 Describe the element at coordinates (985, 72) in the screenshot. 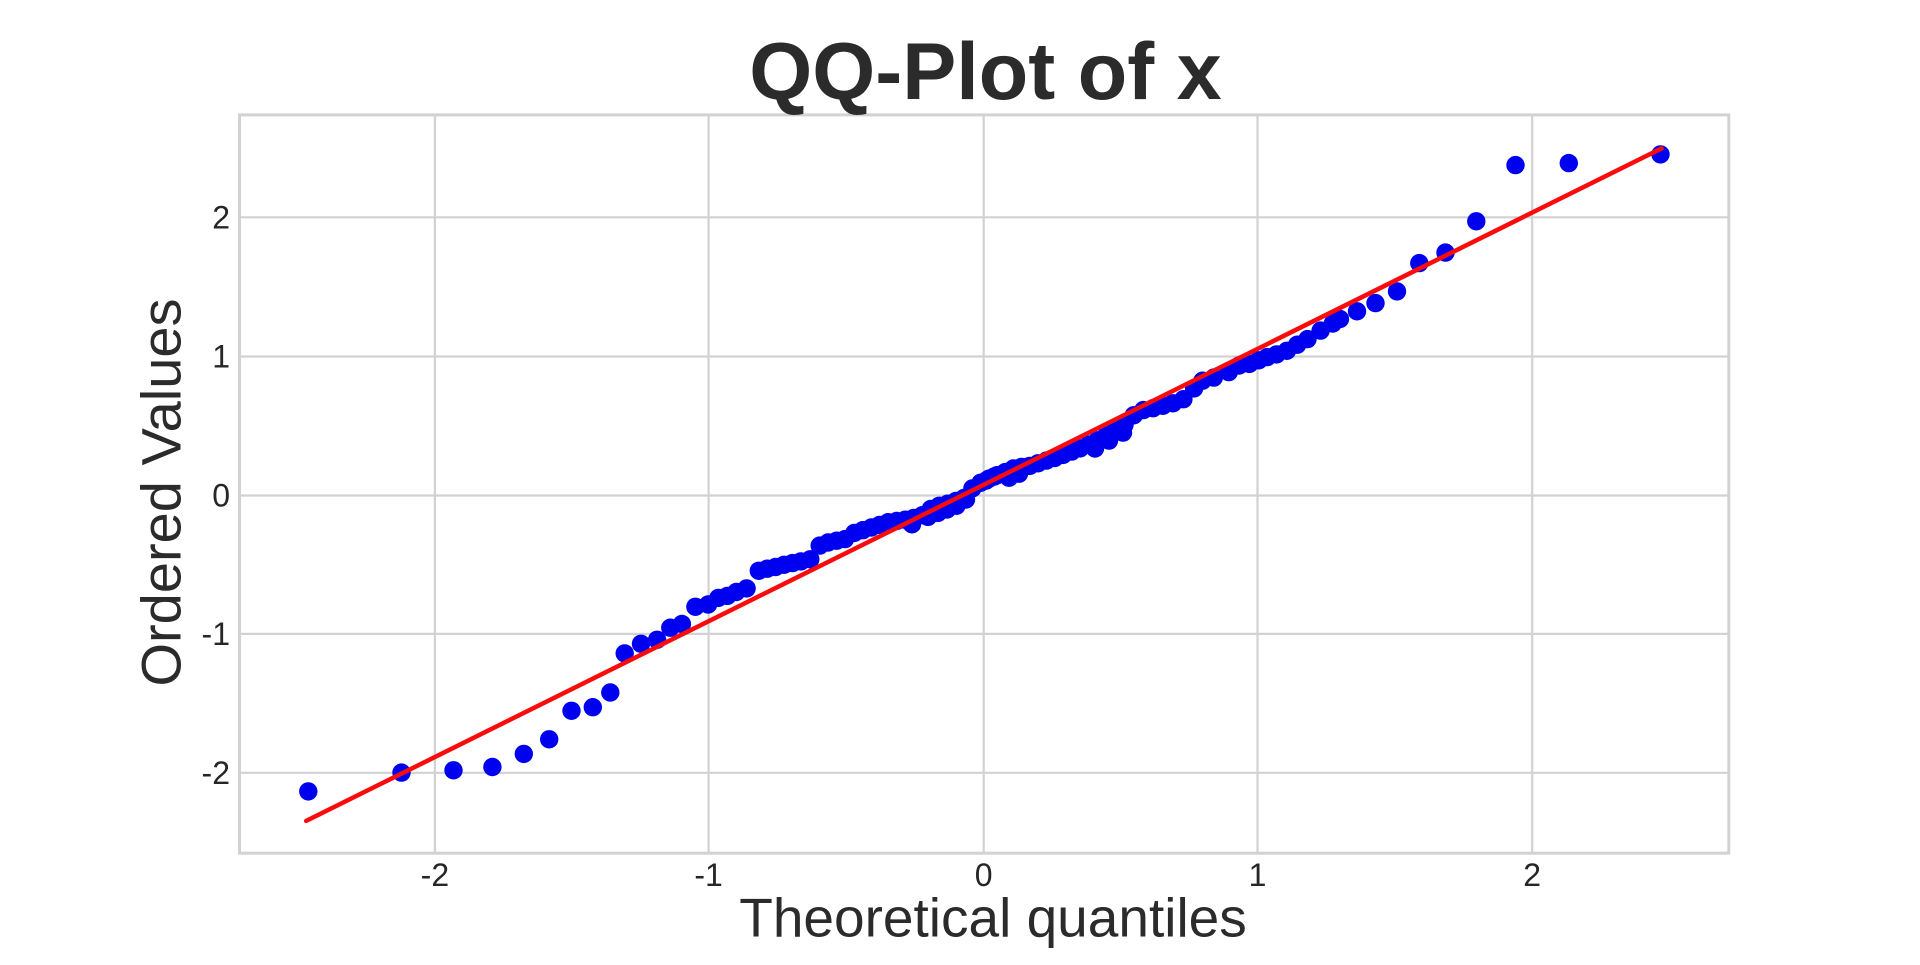

I see `svg-text: QQ-Plot of x` at that location.